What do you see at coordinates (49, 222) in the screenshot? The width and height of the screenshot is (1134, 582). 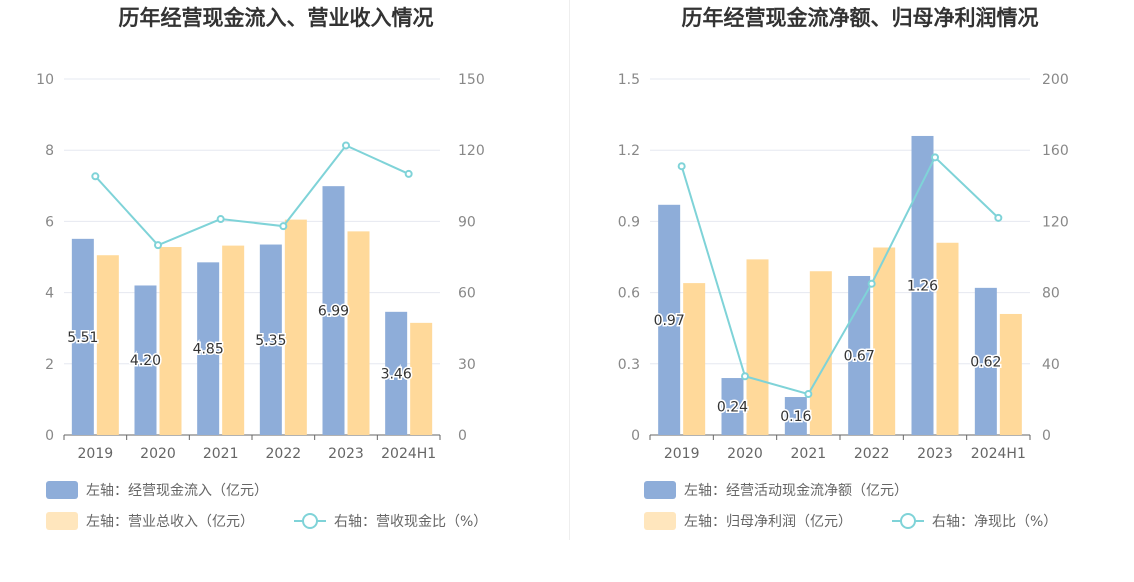 I see `left-axis-tick: 6` at bounding box center [49, 222].